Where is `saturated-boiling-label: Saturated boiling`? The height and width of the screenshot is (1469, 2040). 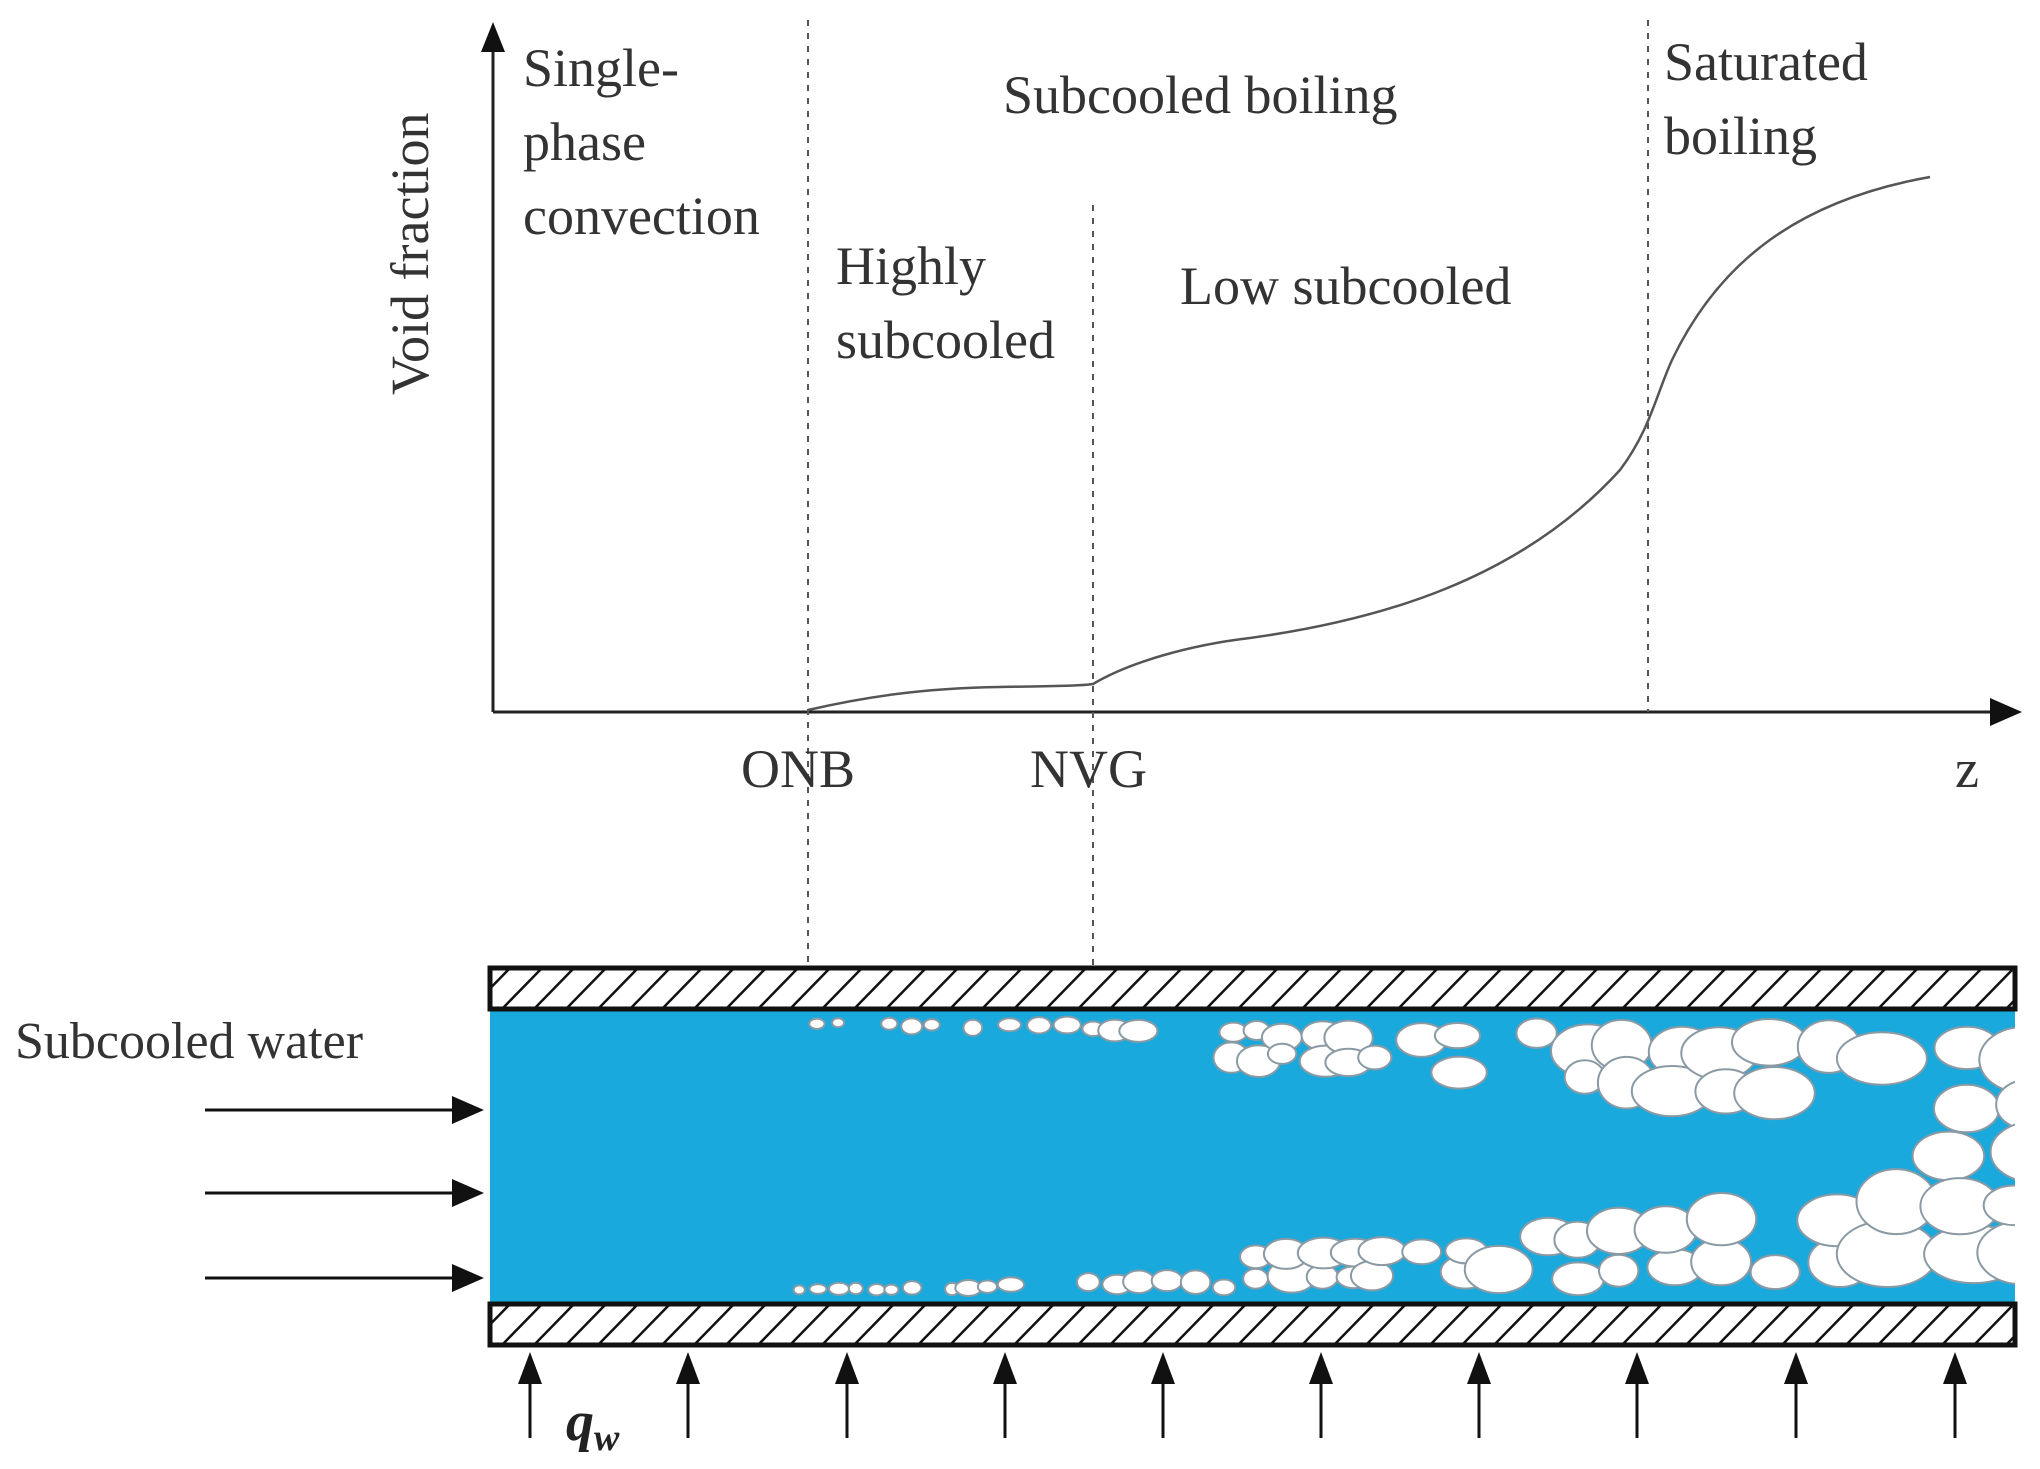
saturated-boiling-label: Saturated boiling is located at coordinates (1766, 99).